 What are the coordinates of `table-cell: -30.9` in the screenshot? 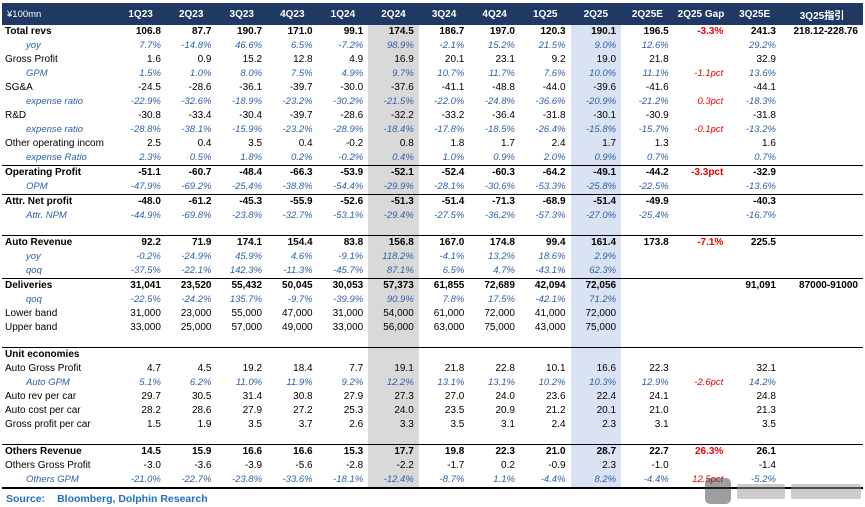 It's located at (657, 115).